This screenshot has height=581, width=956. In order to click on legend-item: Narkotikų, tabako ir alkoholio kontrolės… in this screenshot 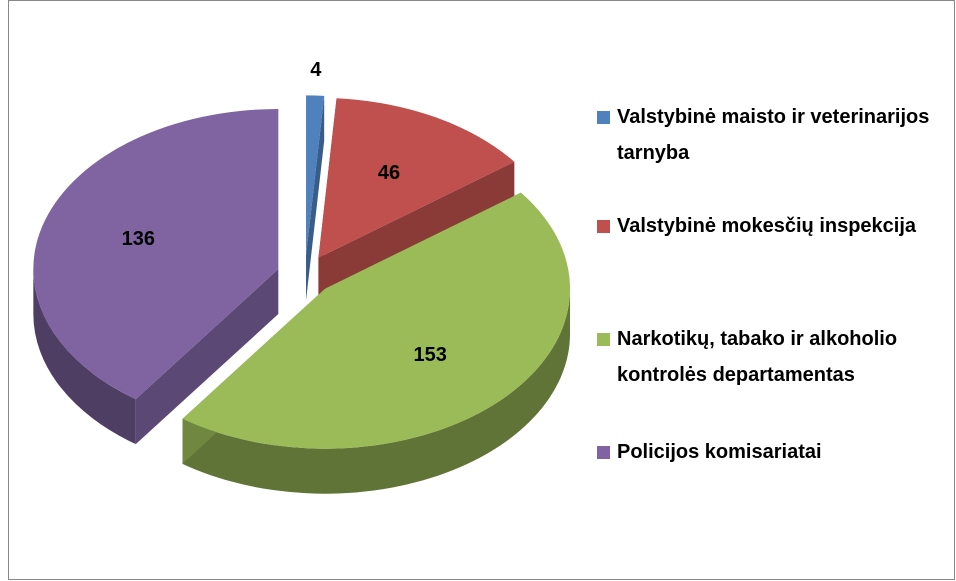, I will do `click(757, 357)`.